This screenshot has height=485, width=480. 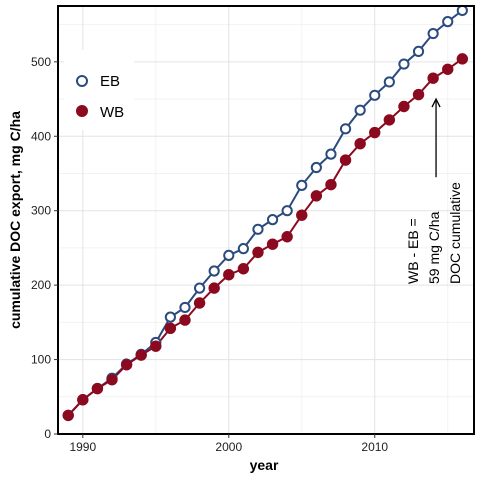 What do you see at coordinates (110, 81) in the screenshot?
I see `legend-label-eb: EB` at bounding box center [110, 81].